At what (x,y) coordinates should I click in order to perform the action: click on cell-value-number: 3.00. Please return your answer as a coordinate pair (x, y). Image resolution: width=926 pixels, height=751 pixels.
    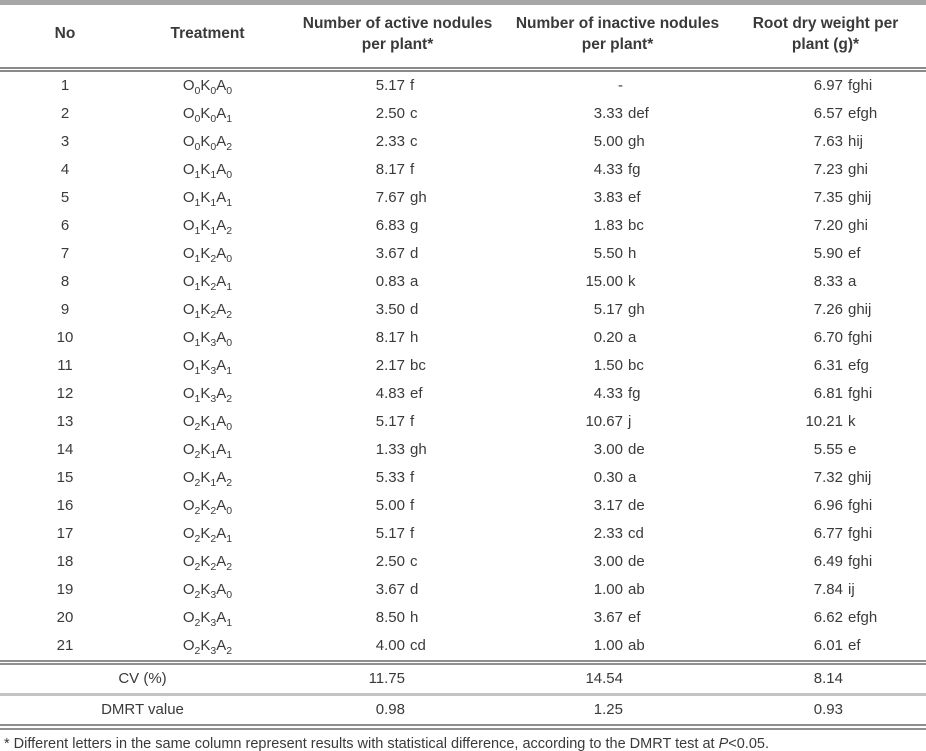
    Looking at the image, I should click on (608, 450).